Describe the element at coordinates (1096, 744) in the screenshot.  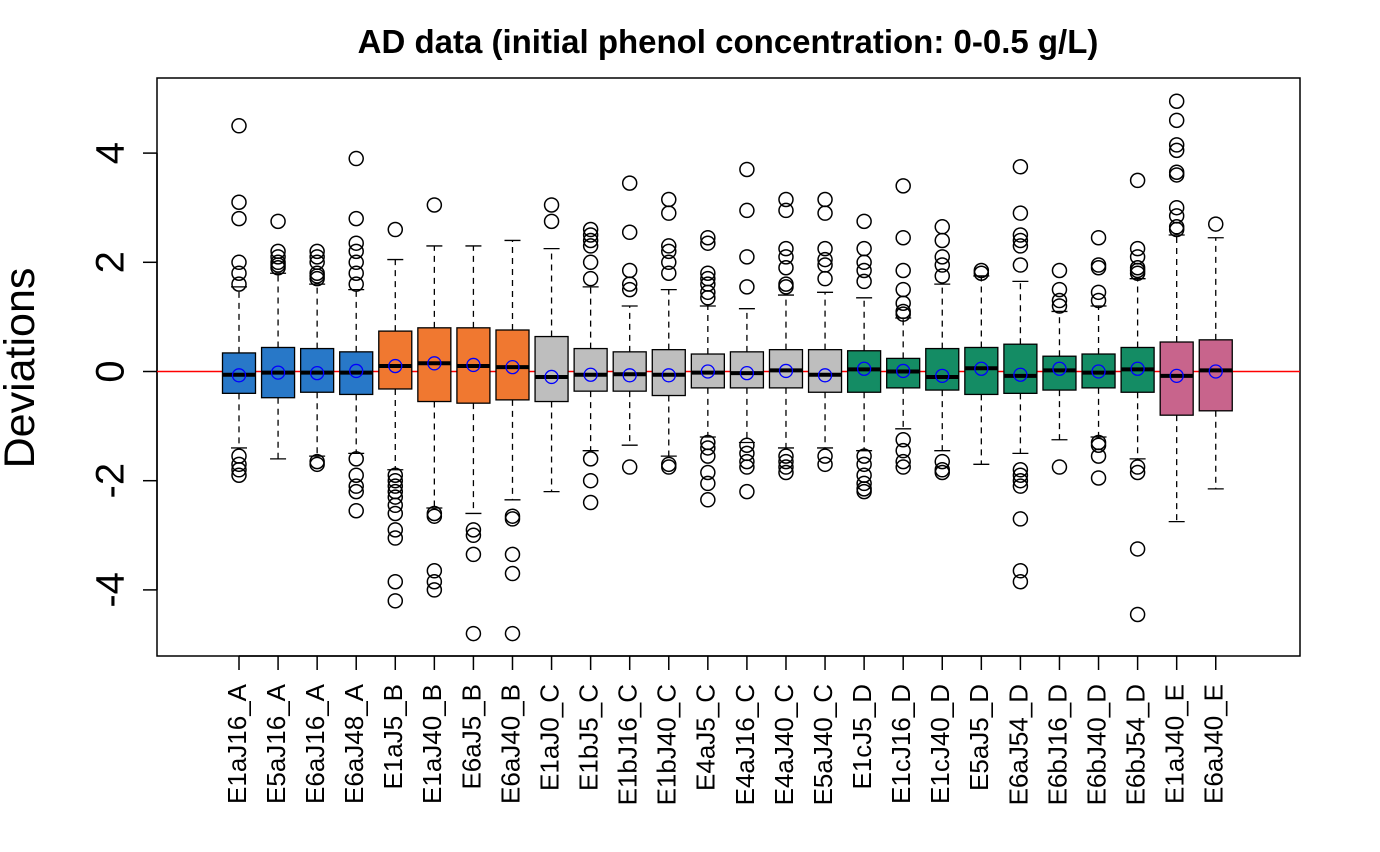
I see `x-tick-label: E6bJ40_D` at that location.